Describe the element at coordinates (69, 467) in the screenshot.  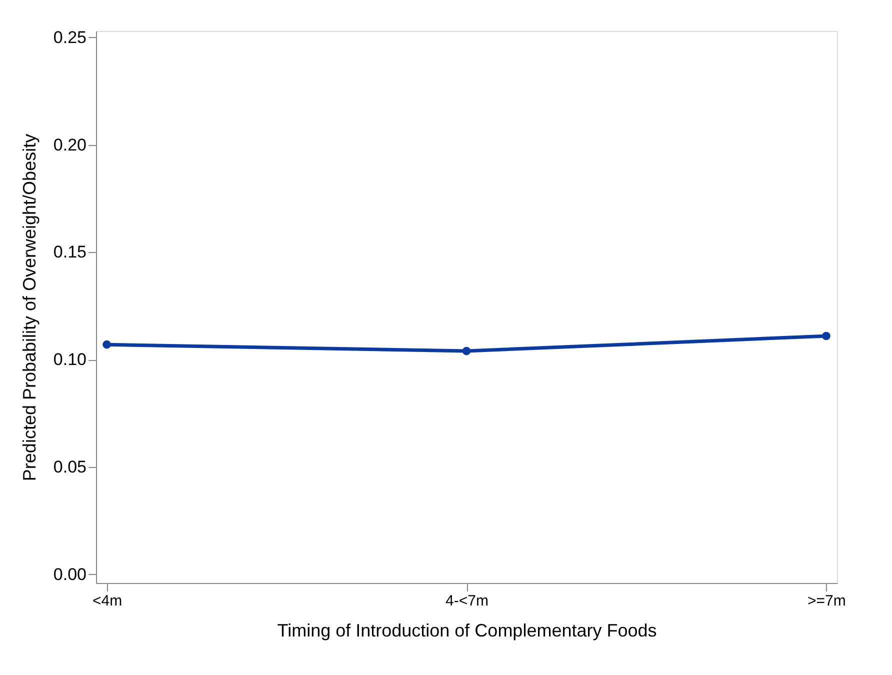
I see `y-tick-label: 0.05` at that location.